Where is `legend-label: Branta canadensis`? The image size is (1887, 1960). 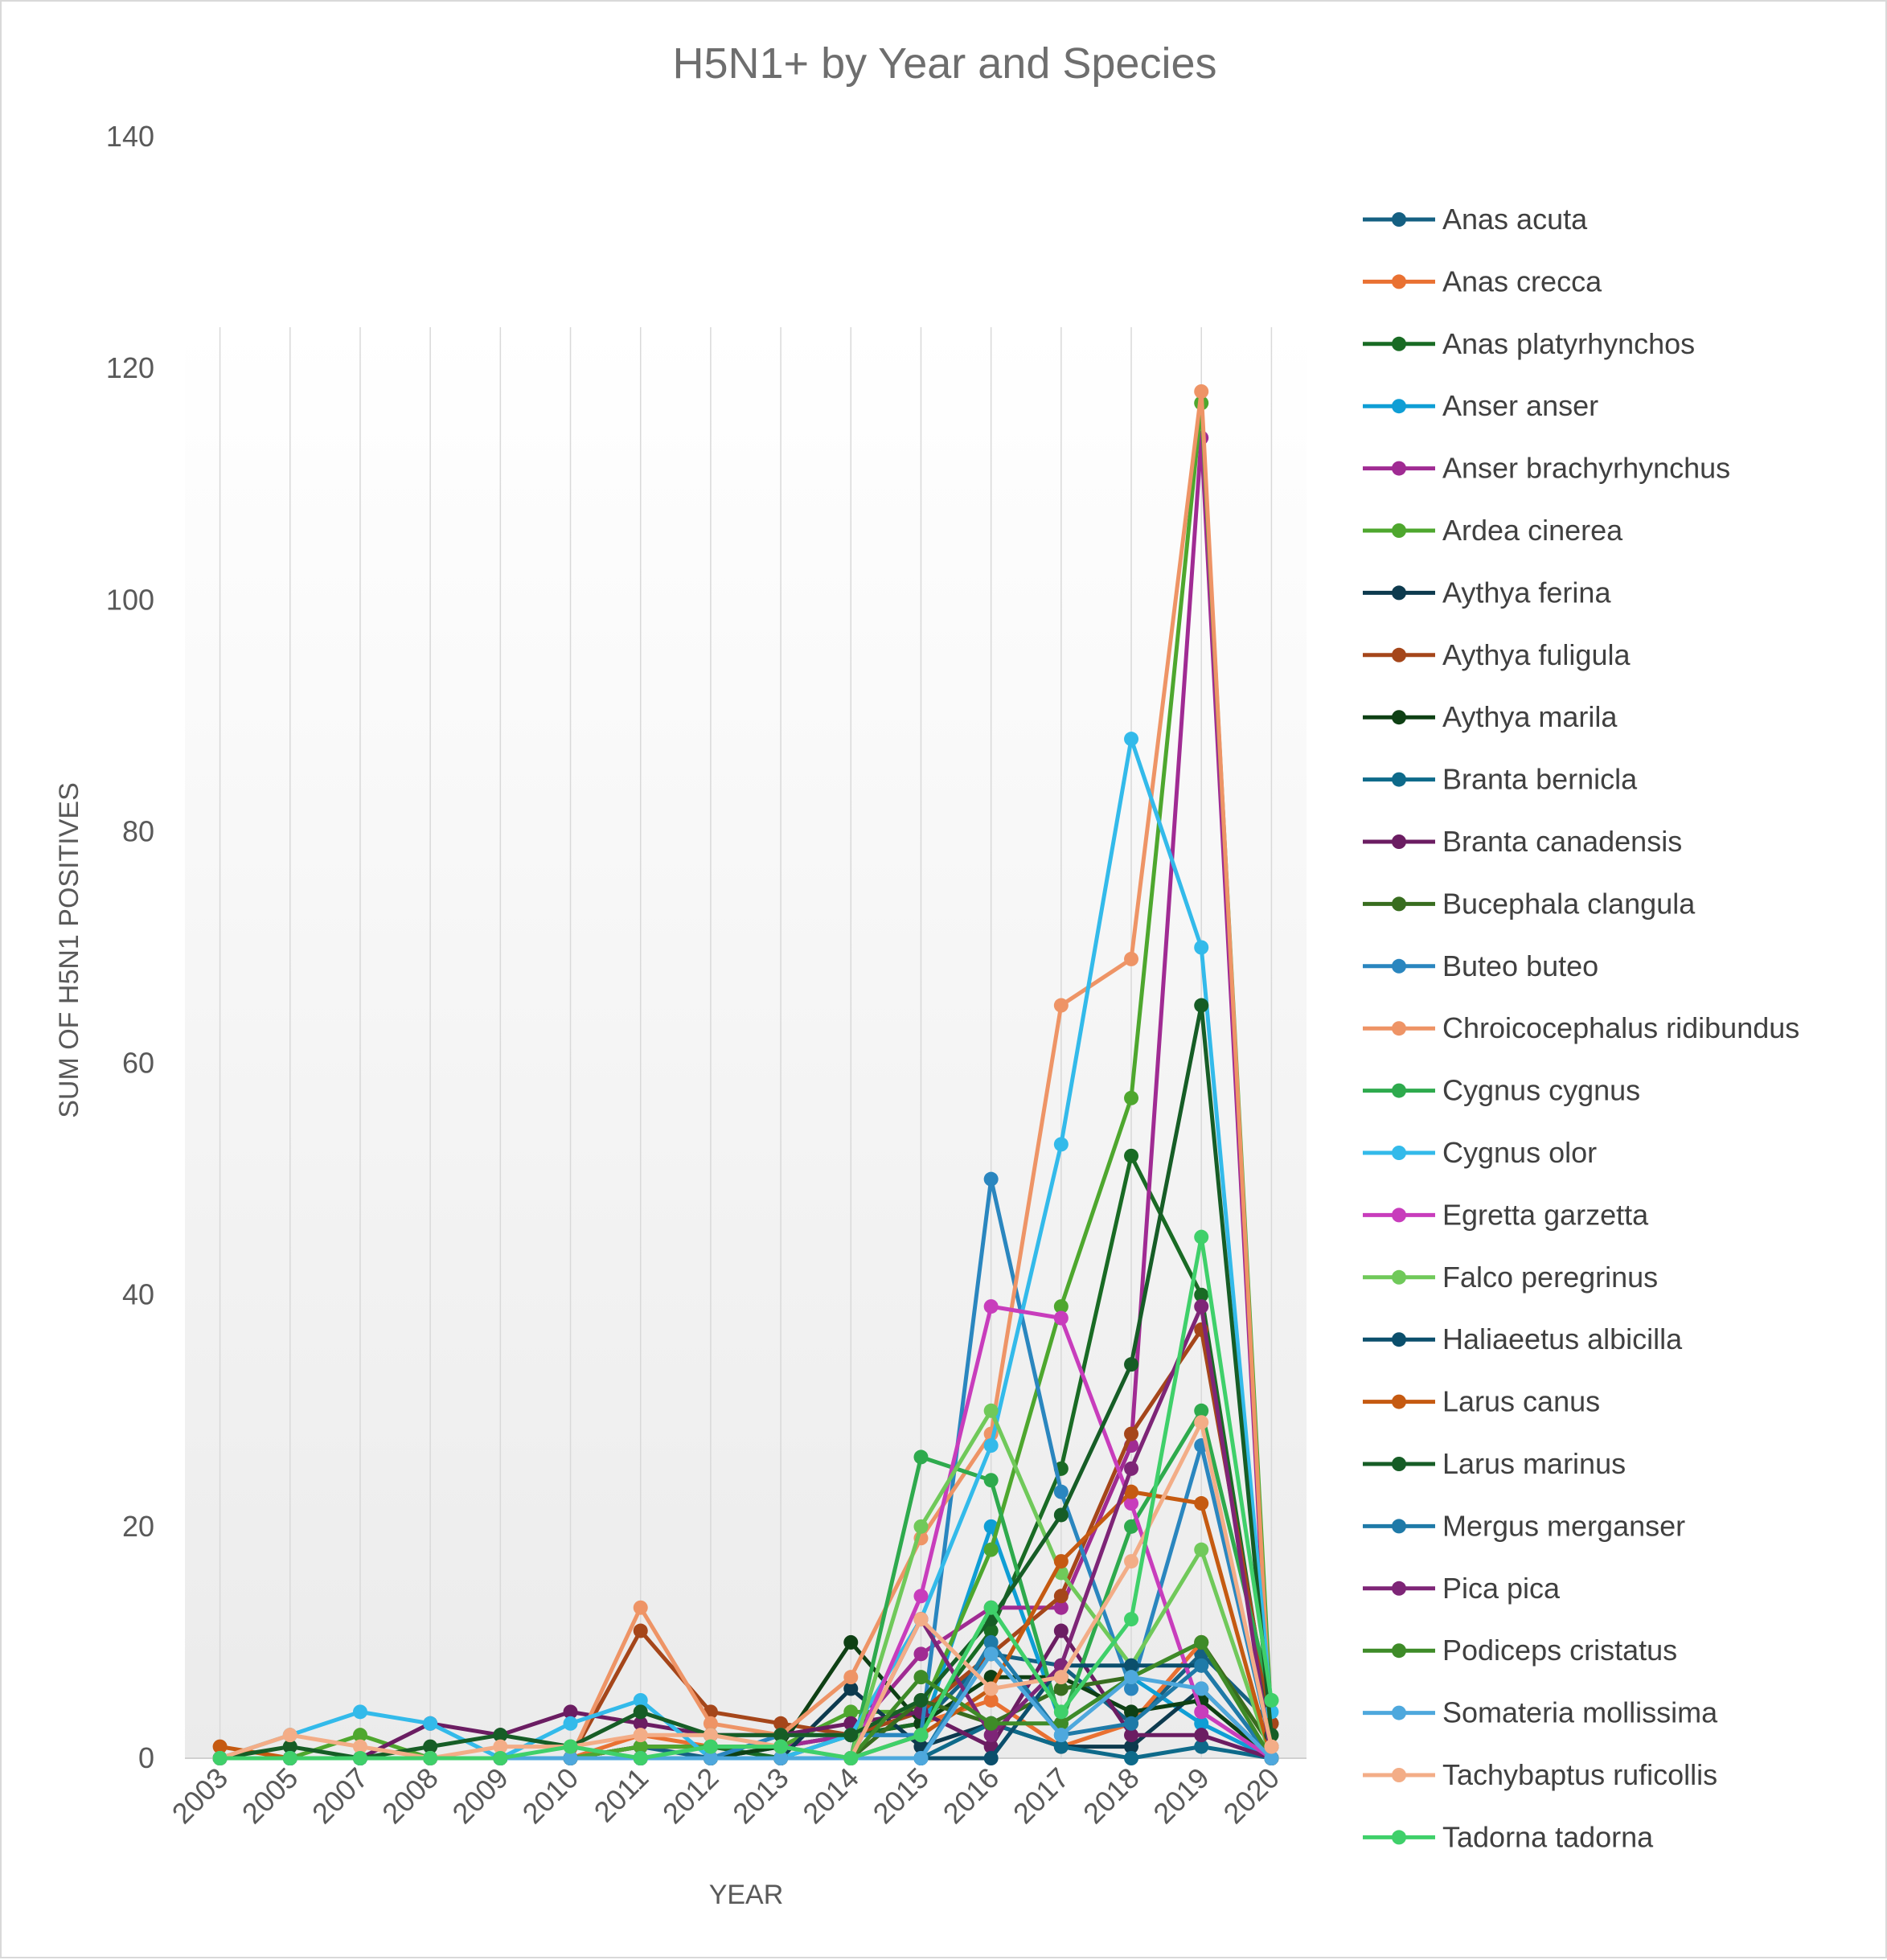
legend-label: Branta canadensis is located at coordinates (1562, 841).